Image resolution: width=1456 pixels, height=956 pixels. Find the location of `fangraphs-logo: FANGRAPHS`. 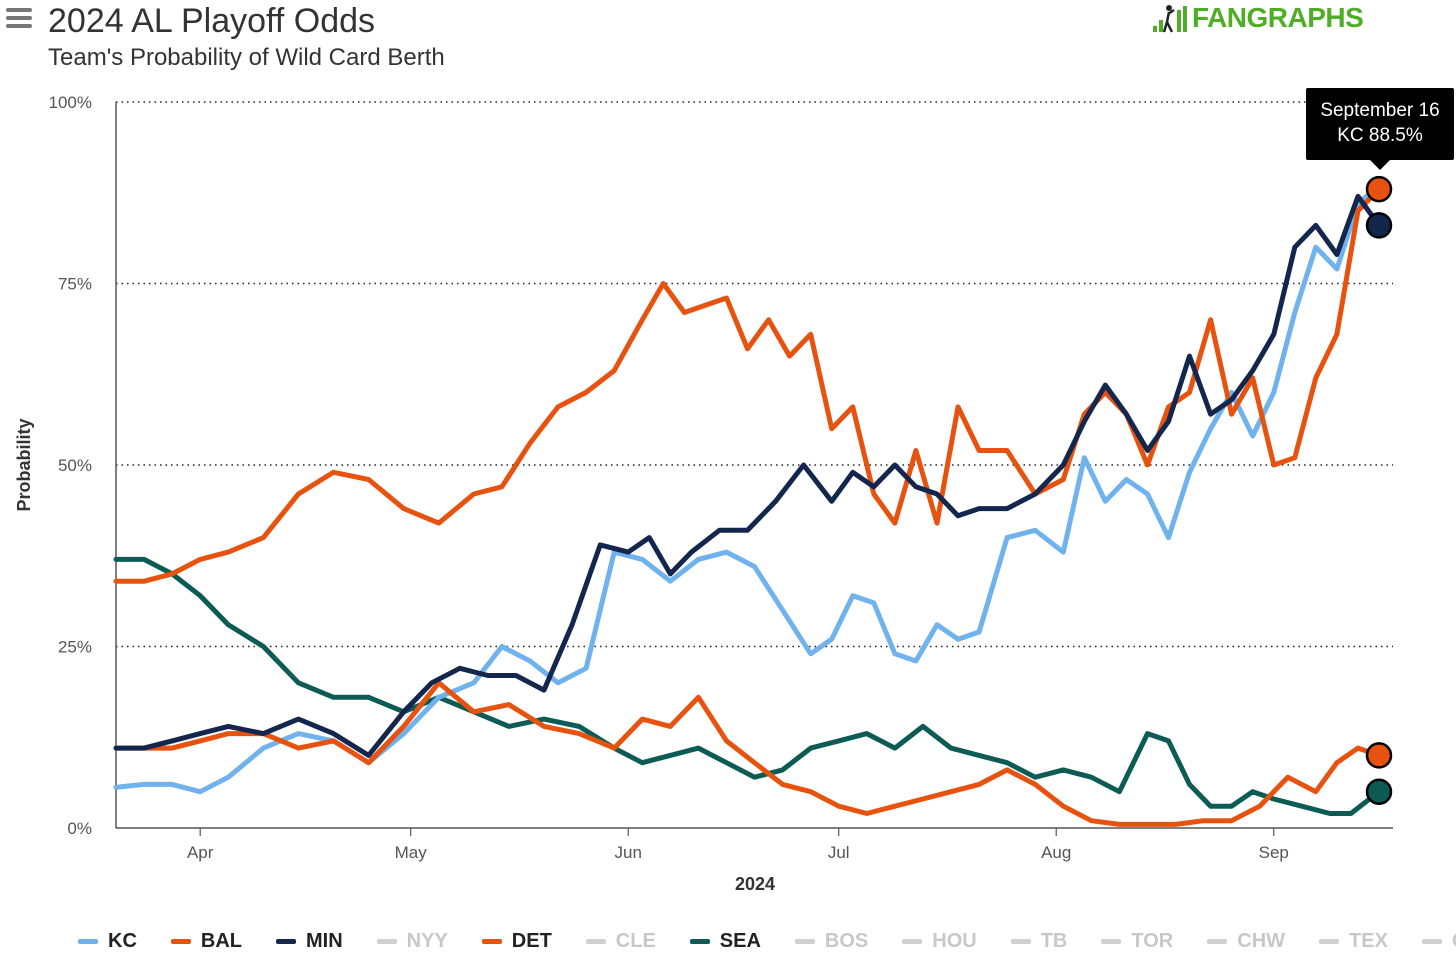

fangraphs-logo: FANGRAPHS is located at coordinates (1258, 18).